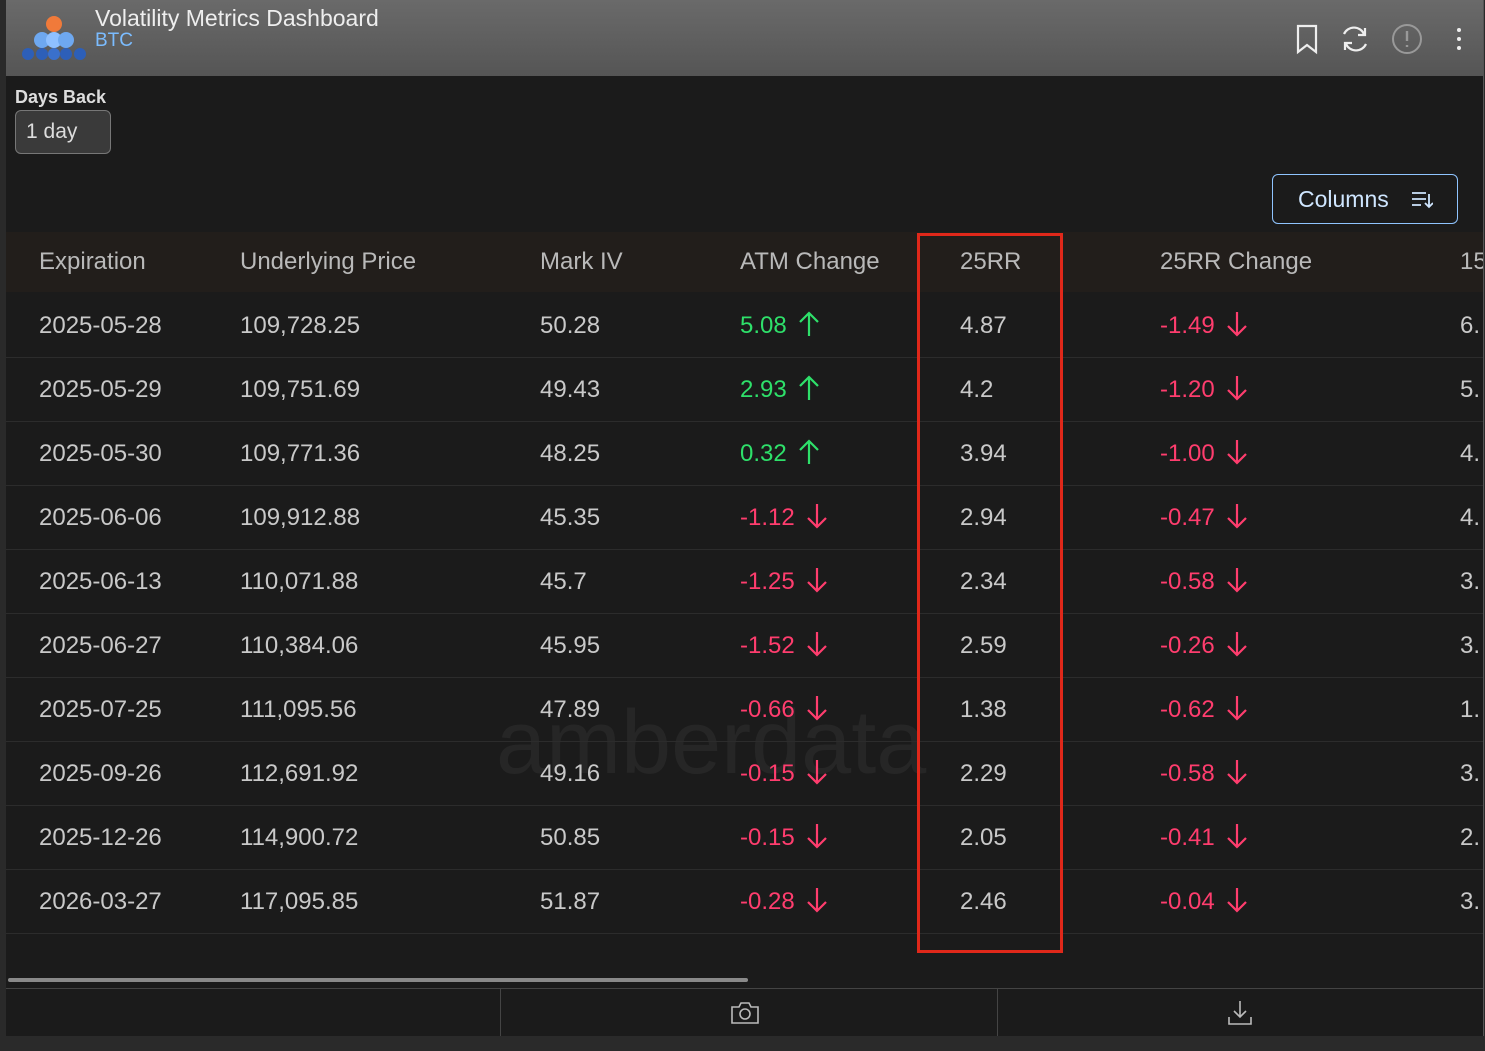 This screenshot has height=1051, width=1485. Describe the element at coordinates (1385, 39) in the screenshot. I see `header-icons` at that location.